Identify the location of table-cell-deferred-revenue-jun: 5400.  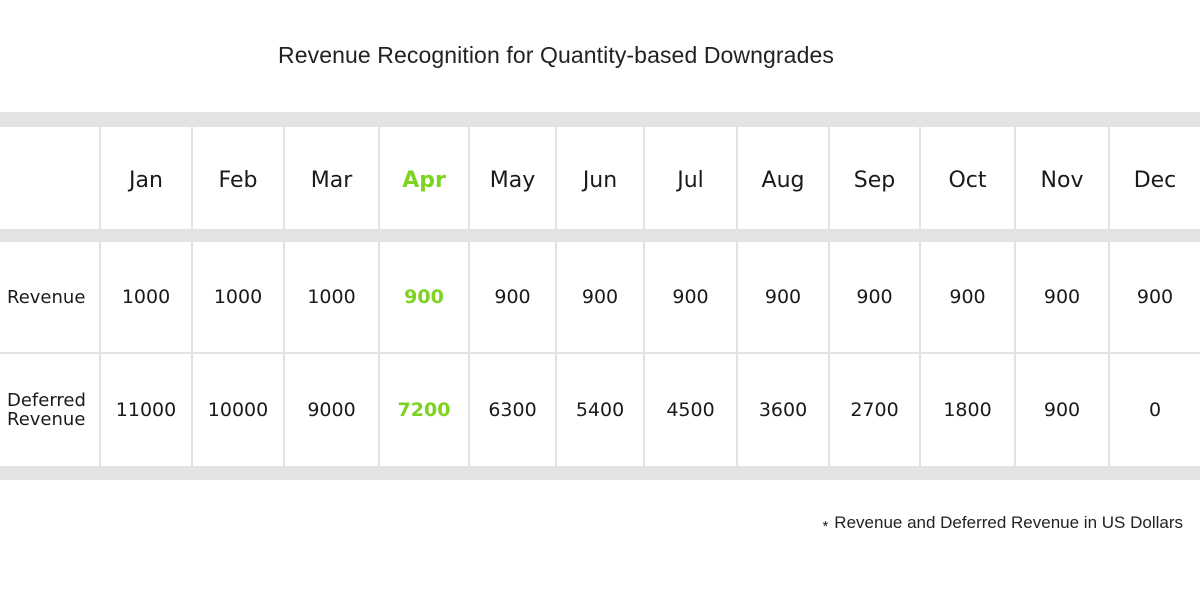
(601, 410).